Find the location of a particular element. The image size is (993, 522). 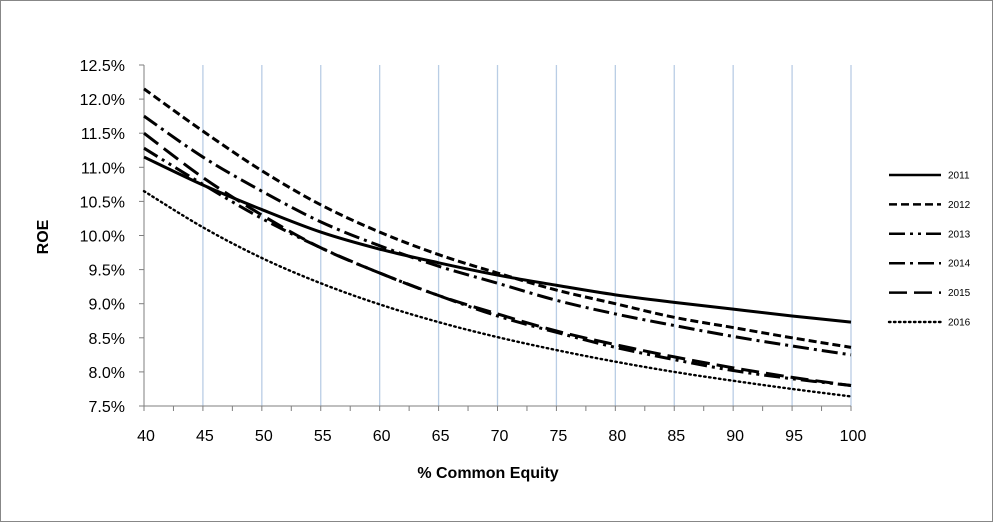

y-tick-label: 8.5% is located at coordinates (107, 339).